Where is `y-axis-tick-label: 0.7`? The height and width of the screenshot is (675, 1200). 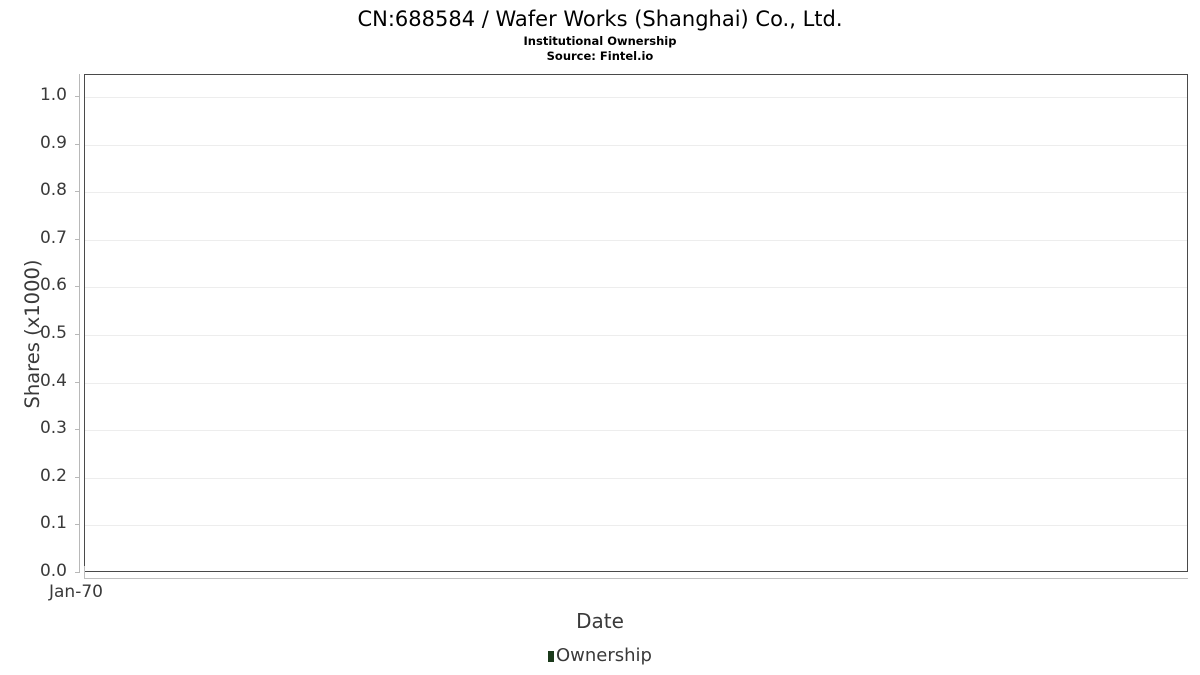 y-axis-tick-label: 0.7 is located at coordinates (53, 237).